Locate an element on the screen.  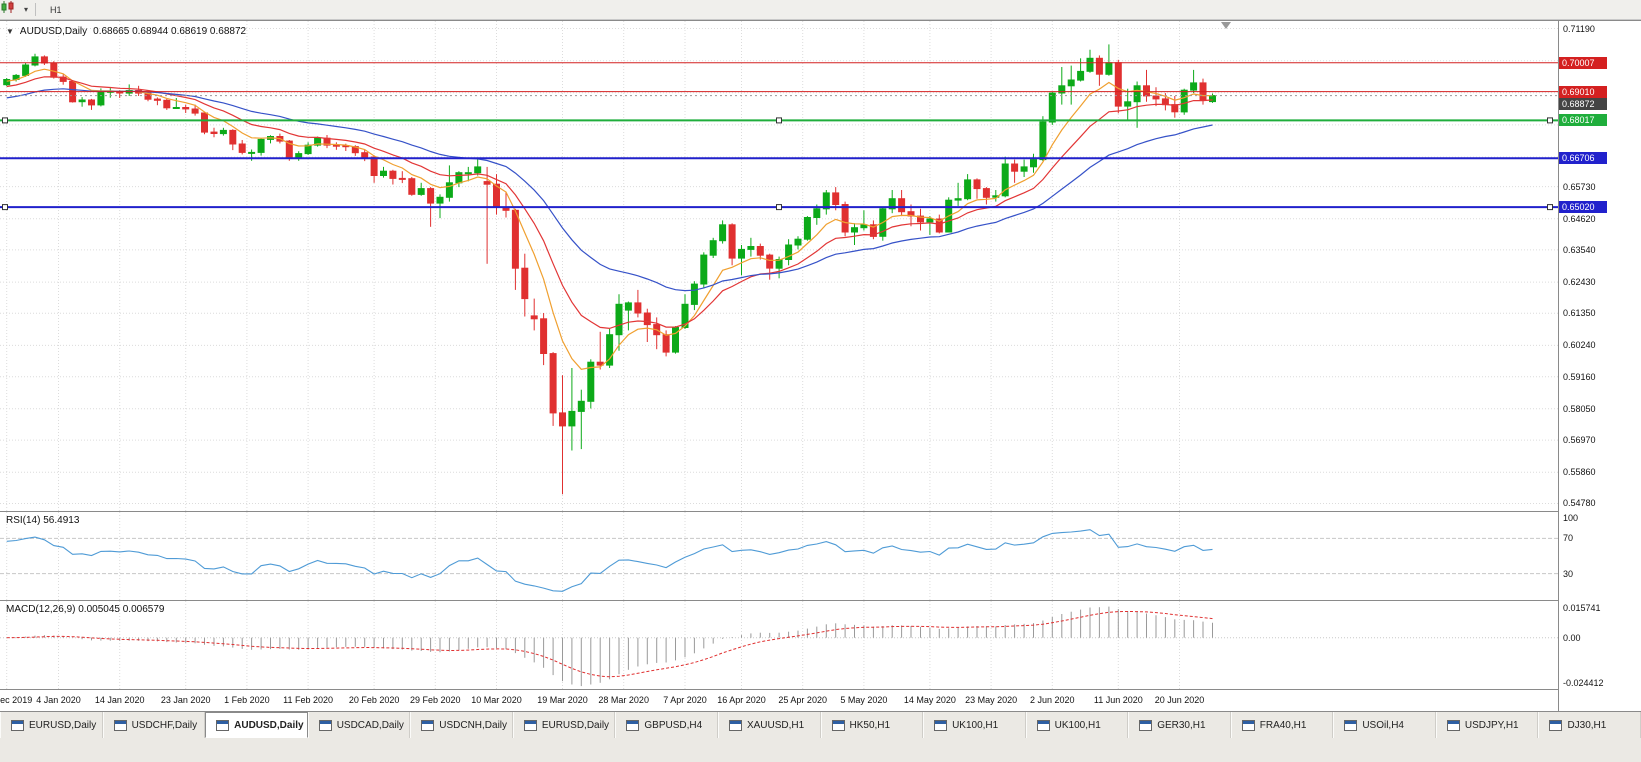
chart-tab-ger30-h1: GER30,H1 is located at coordinates (1179, 725).